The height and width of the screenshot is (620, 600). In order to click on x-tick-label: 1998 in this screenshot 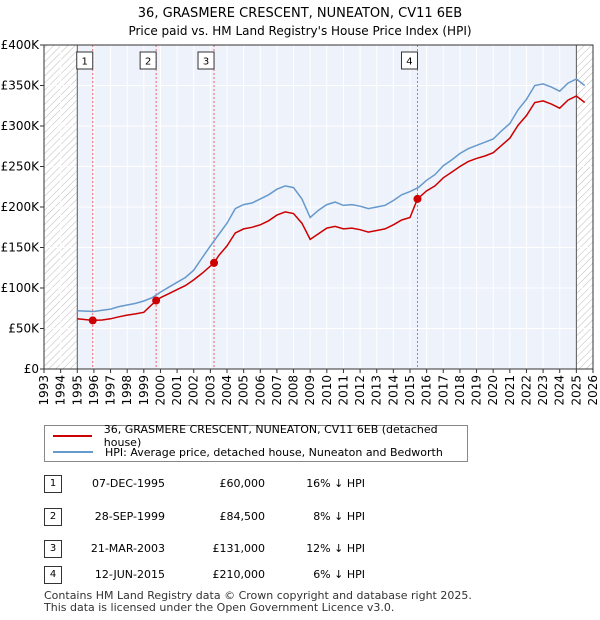, I will do `click(127, 390)`.